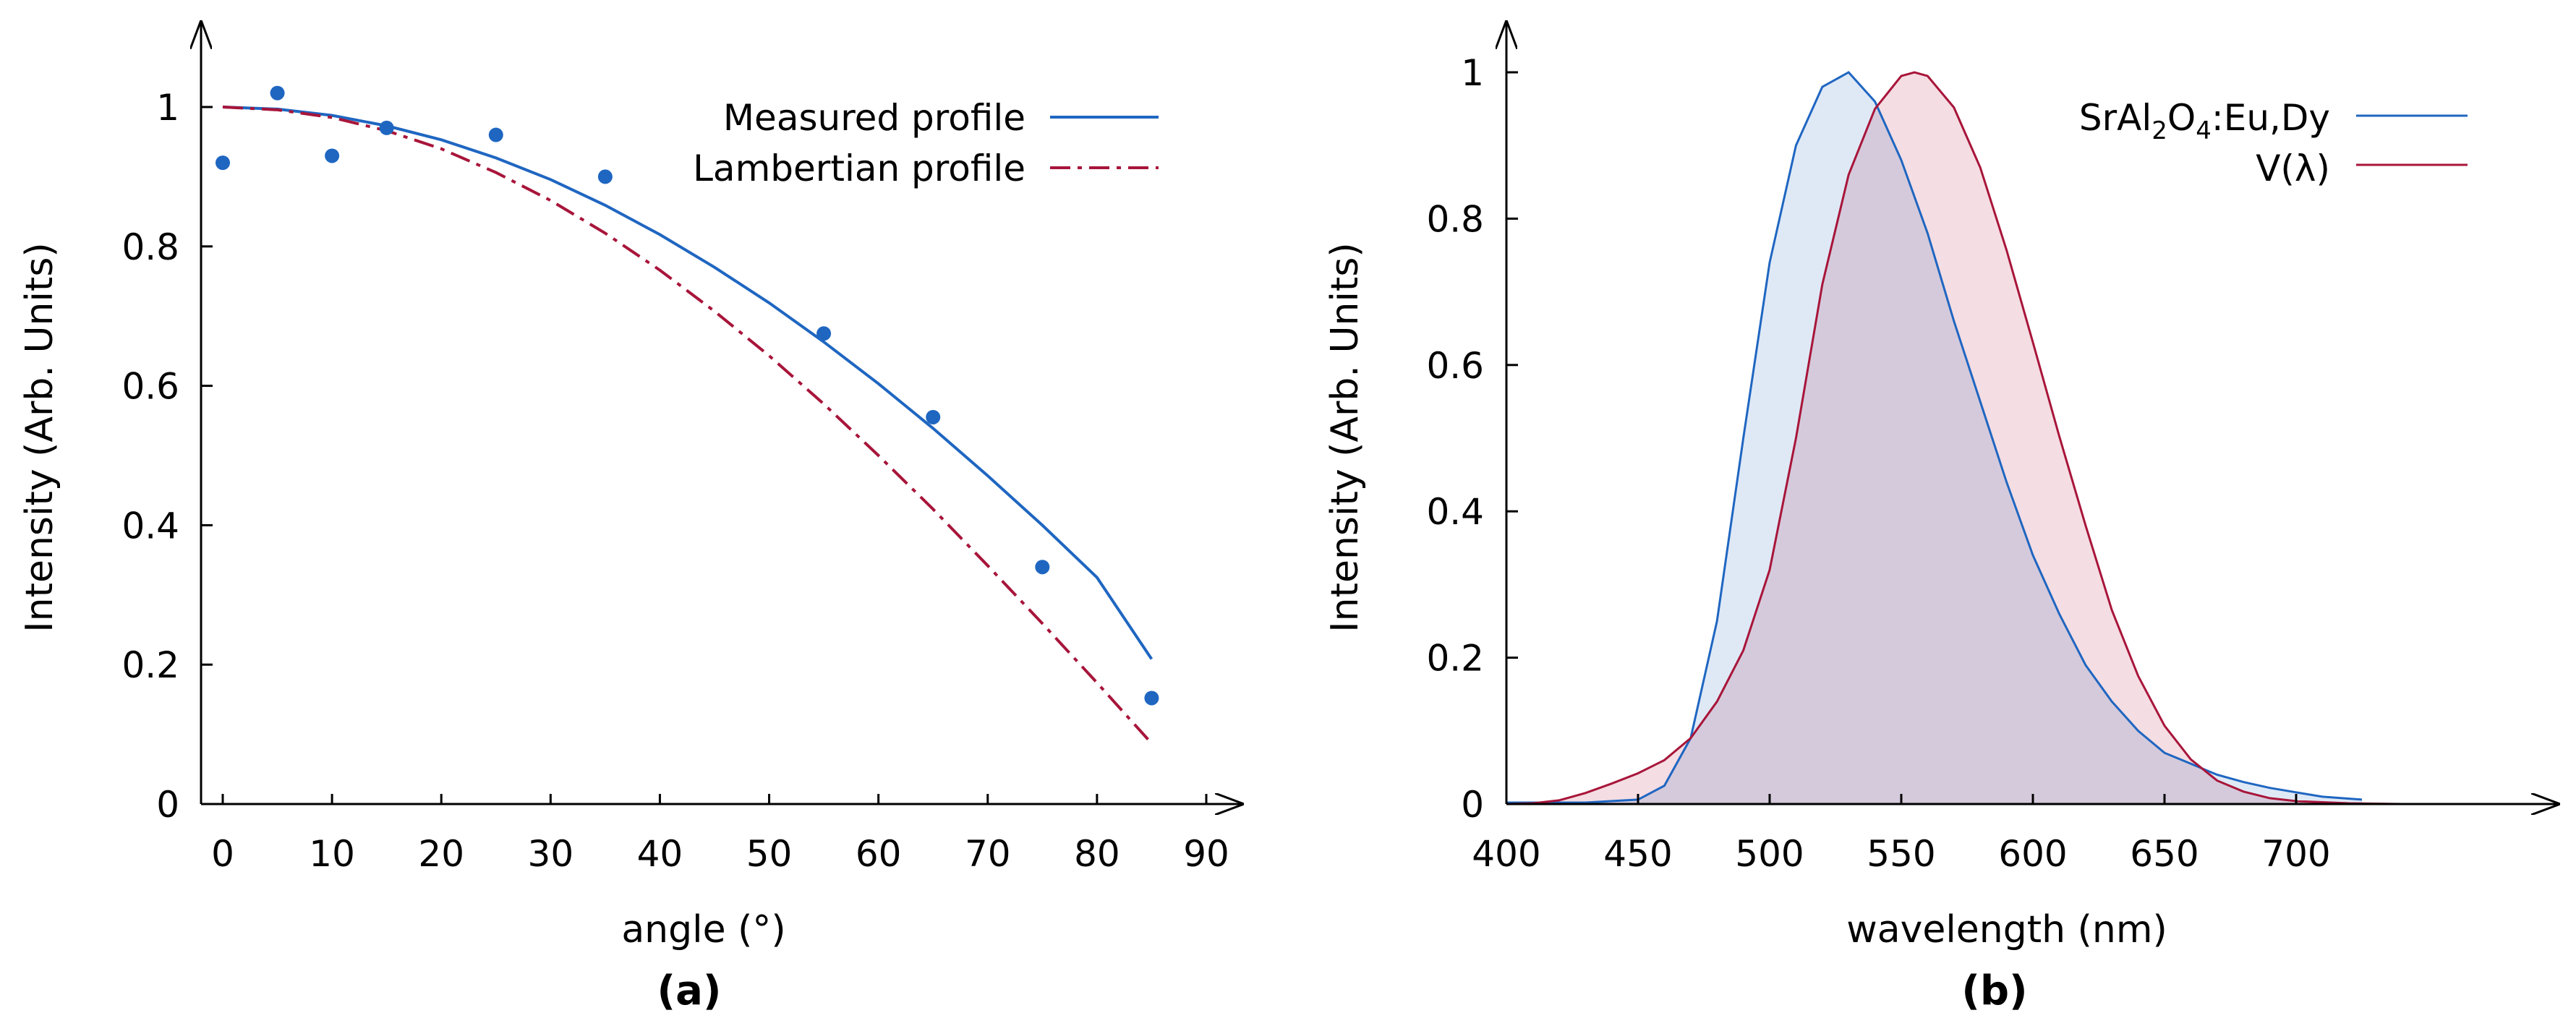 The height and width of the screenshot is (1026, 2576). Describe the element at coordinates (441, 854) in the screenshot. I see `panel-a-x-tick-label: 20` at that location.